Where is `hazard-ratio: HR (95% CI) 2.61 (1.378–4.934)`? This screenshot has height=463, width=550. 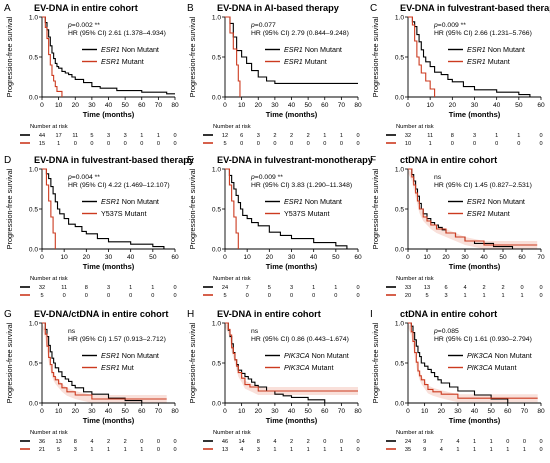 hazard-ratio: HR (95% CI) 2.61 (1.378–4.934) is located at coordinates (117, 33).